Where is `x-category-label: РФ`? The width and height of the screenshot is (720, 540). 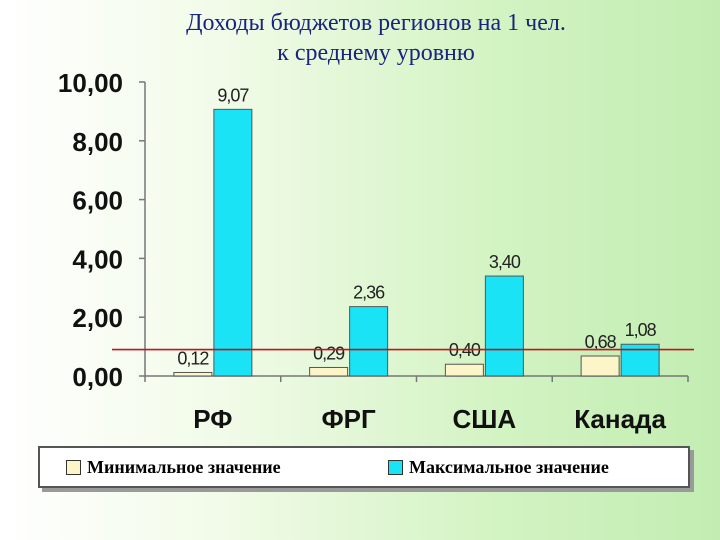 x-category-label: РФ is located at coordinates (212, 419).